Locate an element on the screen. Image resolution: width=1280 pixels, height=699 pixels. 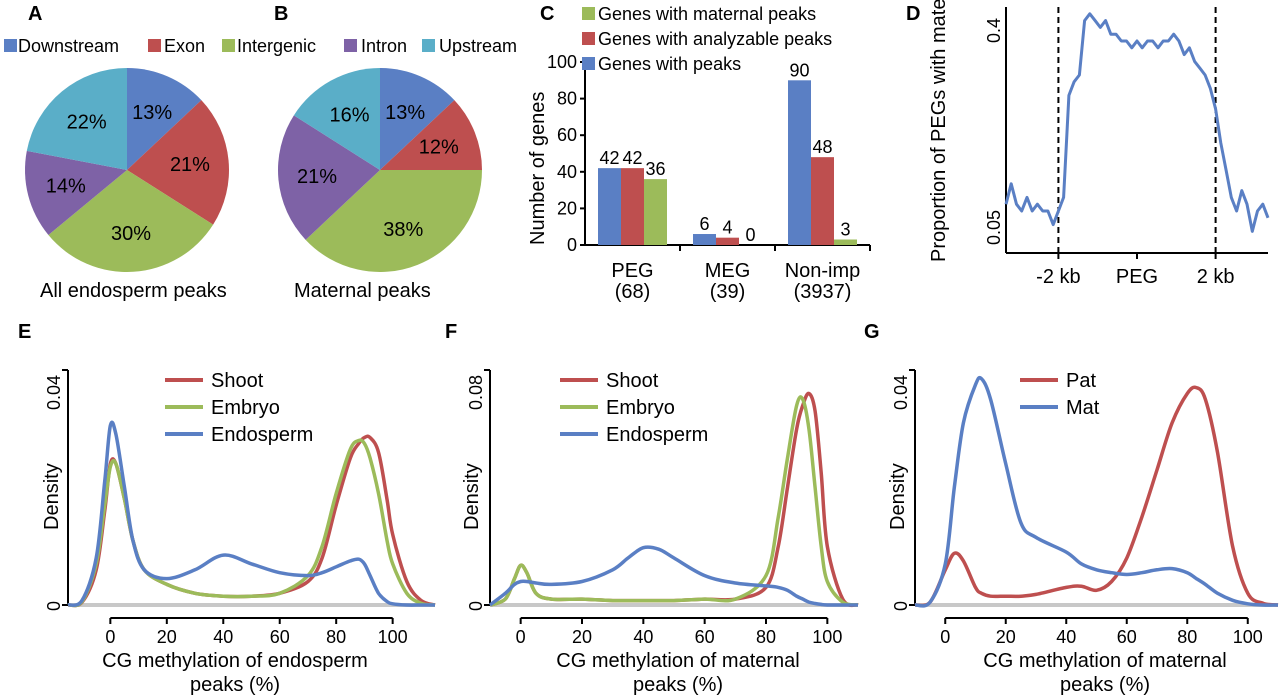
bar-value-label: 90 is located at coordinates (799, 70).